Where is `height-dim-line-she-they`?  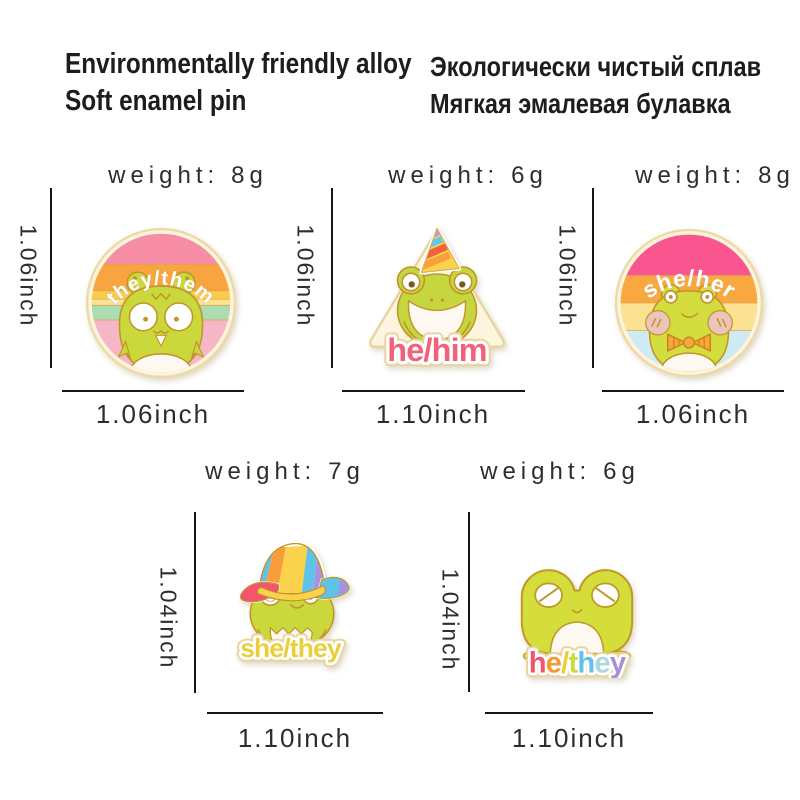
height-dim-line-she-they is located at coordinates (195, 602).